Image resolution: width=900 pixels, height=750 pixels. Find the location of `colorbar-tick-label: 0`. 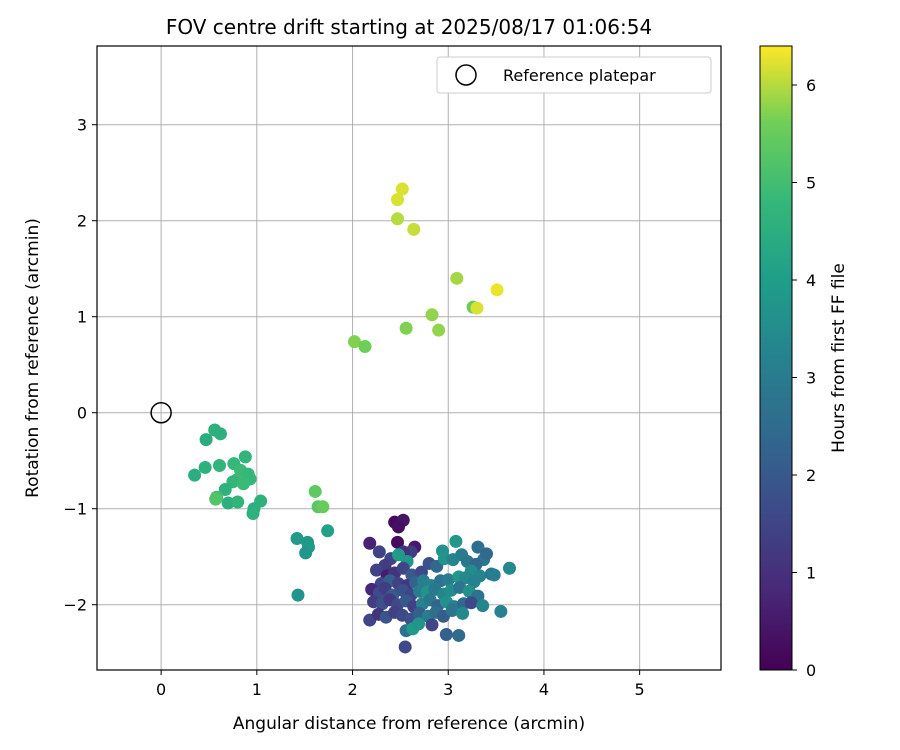

colorbar-tick-label: 0 is located at coordinates (811, 670).